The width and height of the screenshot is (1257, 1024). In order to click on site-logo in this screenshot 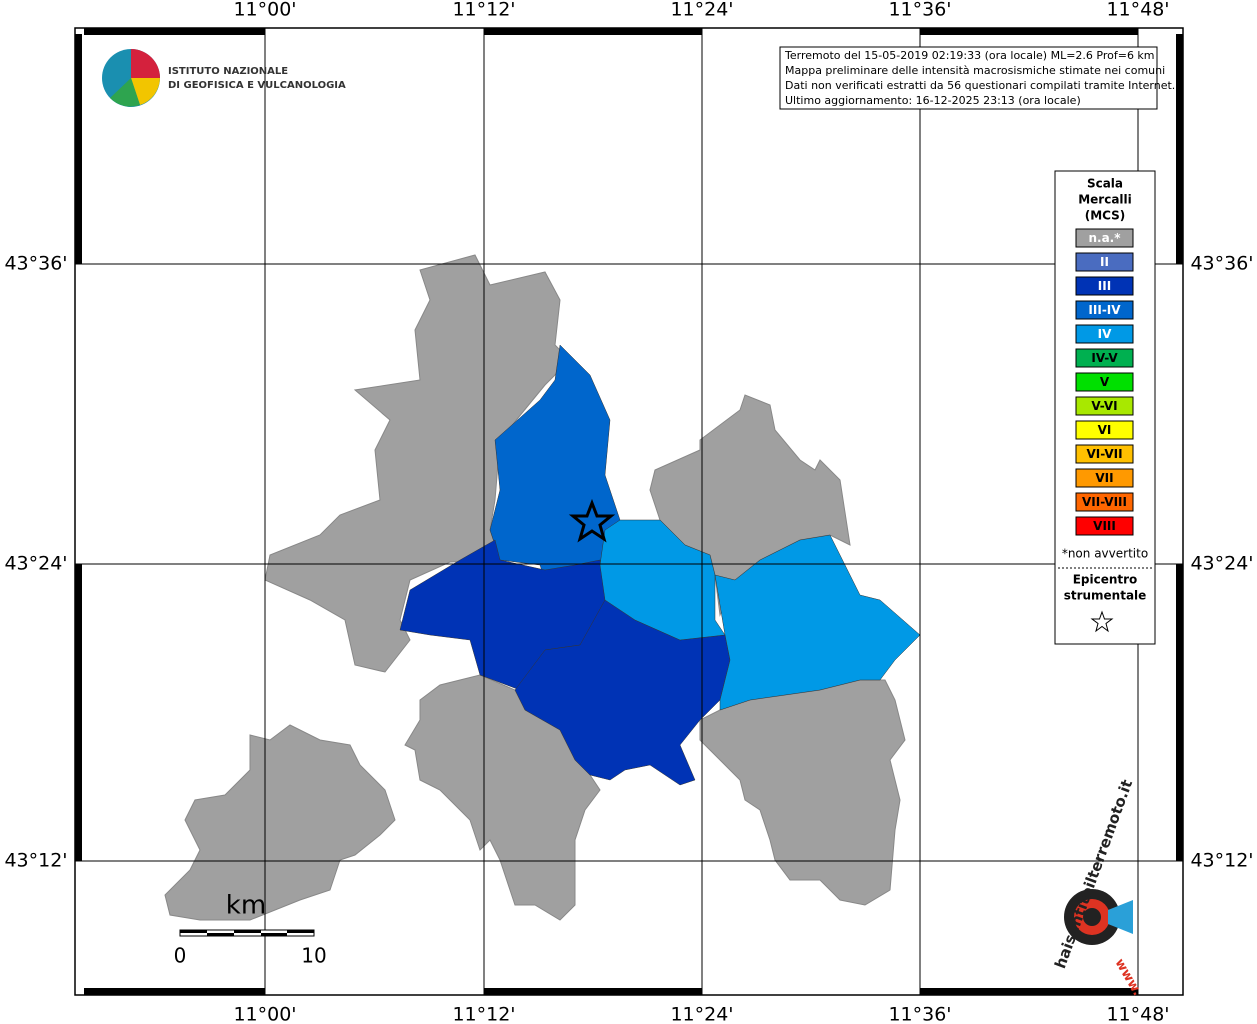, I will do `click(1098, 917)`.